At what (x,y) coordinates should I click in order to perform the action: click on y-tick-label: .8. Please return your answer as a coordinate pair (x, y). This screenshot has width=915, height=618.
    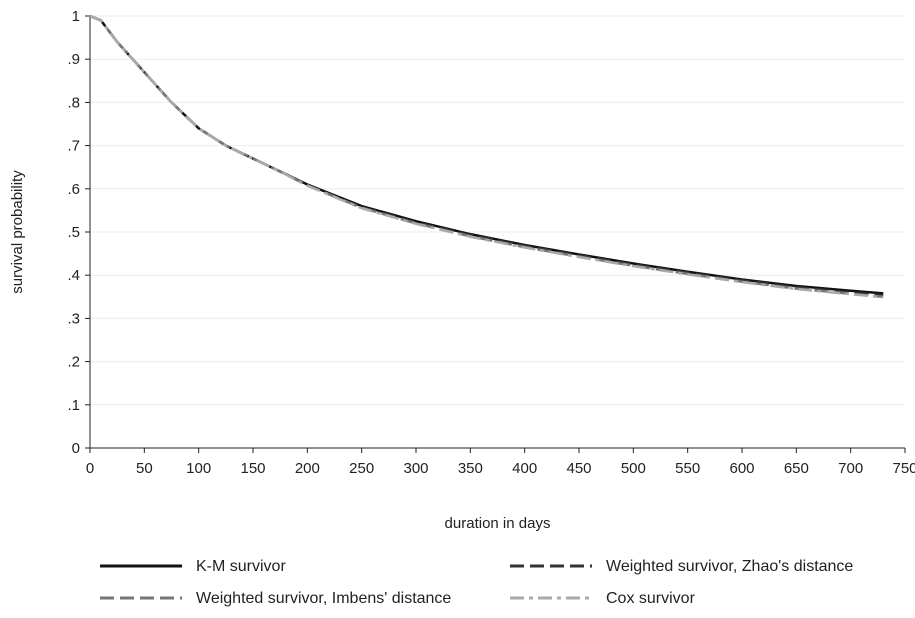
    Looking at the image, I should click on (73, 102).